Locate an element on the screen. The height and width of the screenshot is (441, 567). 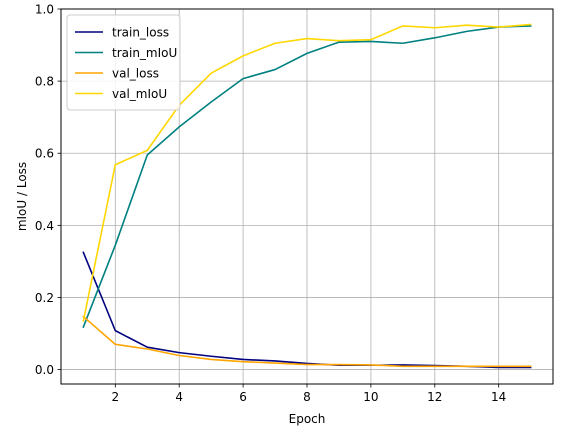
y-tick-label: 1.0 is located at coordinates (44, 10).